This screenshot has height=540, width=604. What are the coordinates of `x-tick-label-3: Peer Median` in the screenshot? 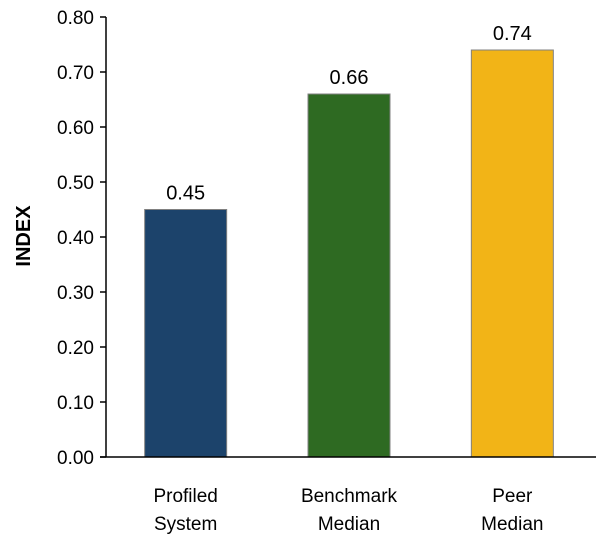 It's located at (512, 510).